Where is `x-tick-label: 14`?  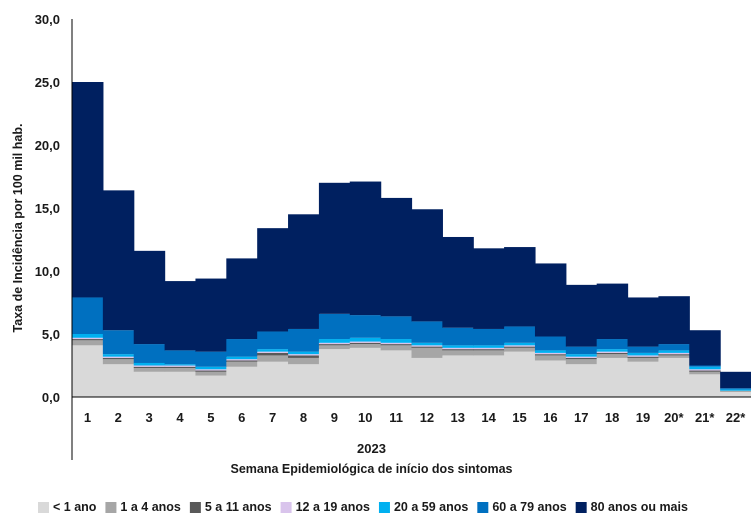
x-tick-label: 14 is located at coordinates (488, 417).